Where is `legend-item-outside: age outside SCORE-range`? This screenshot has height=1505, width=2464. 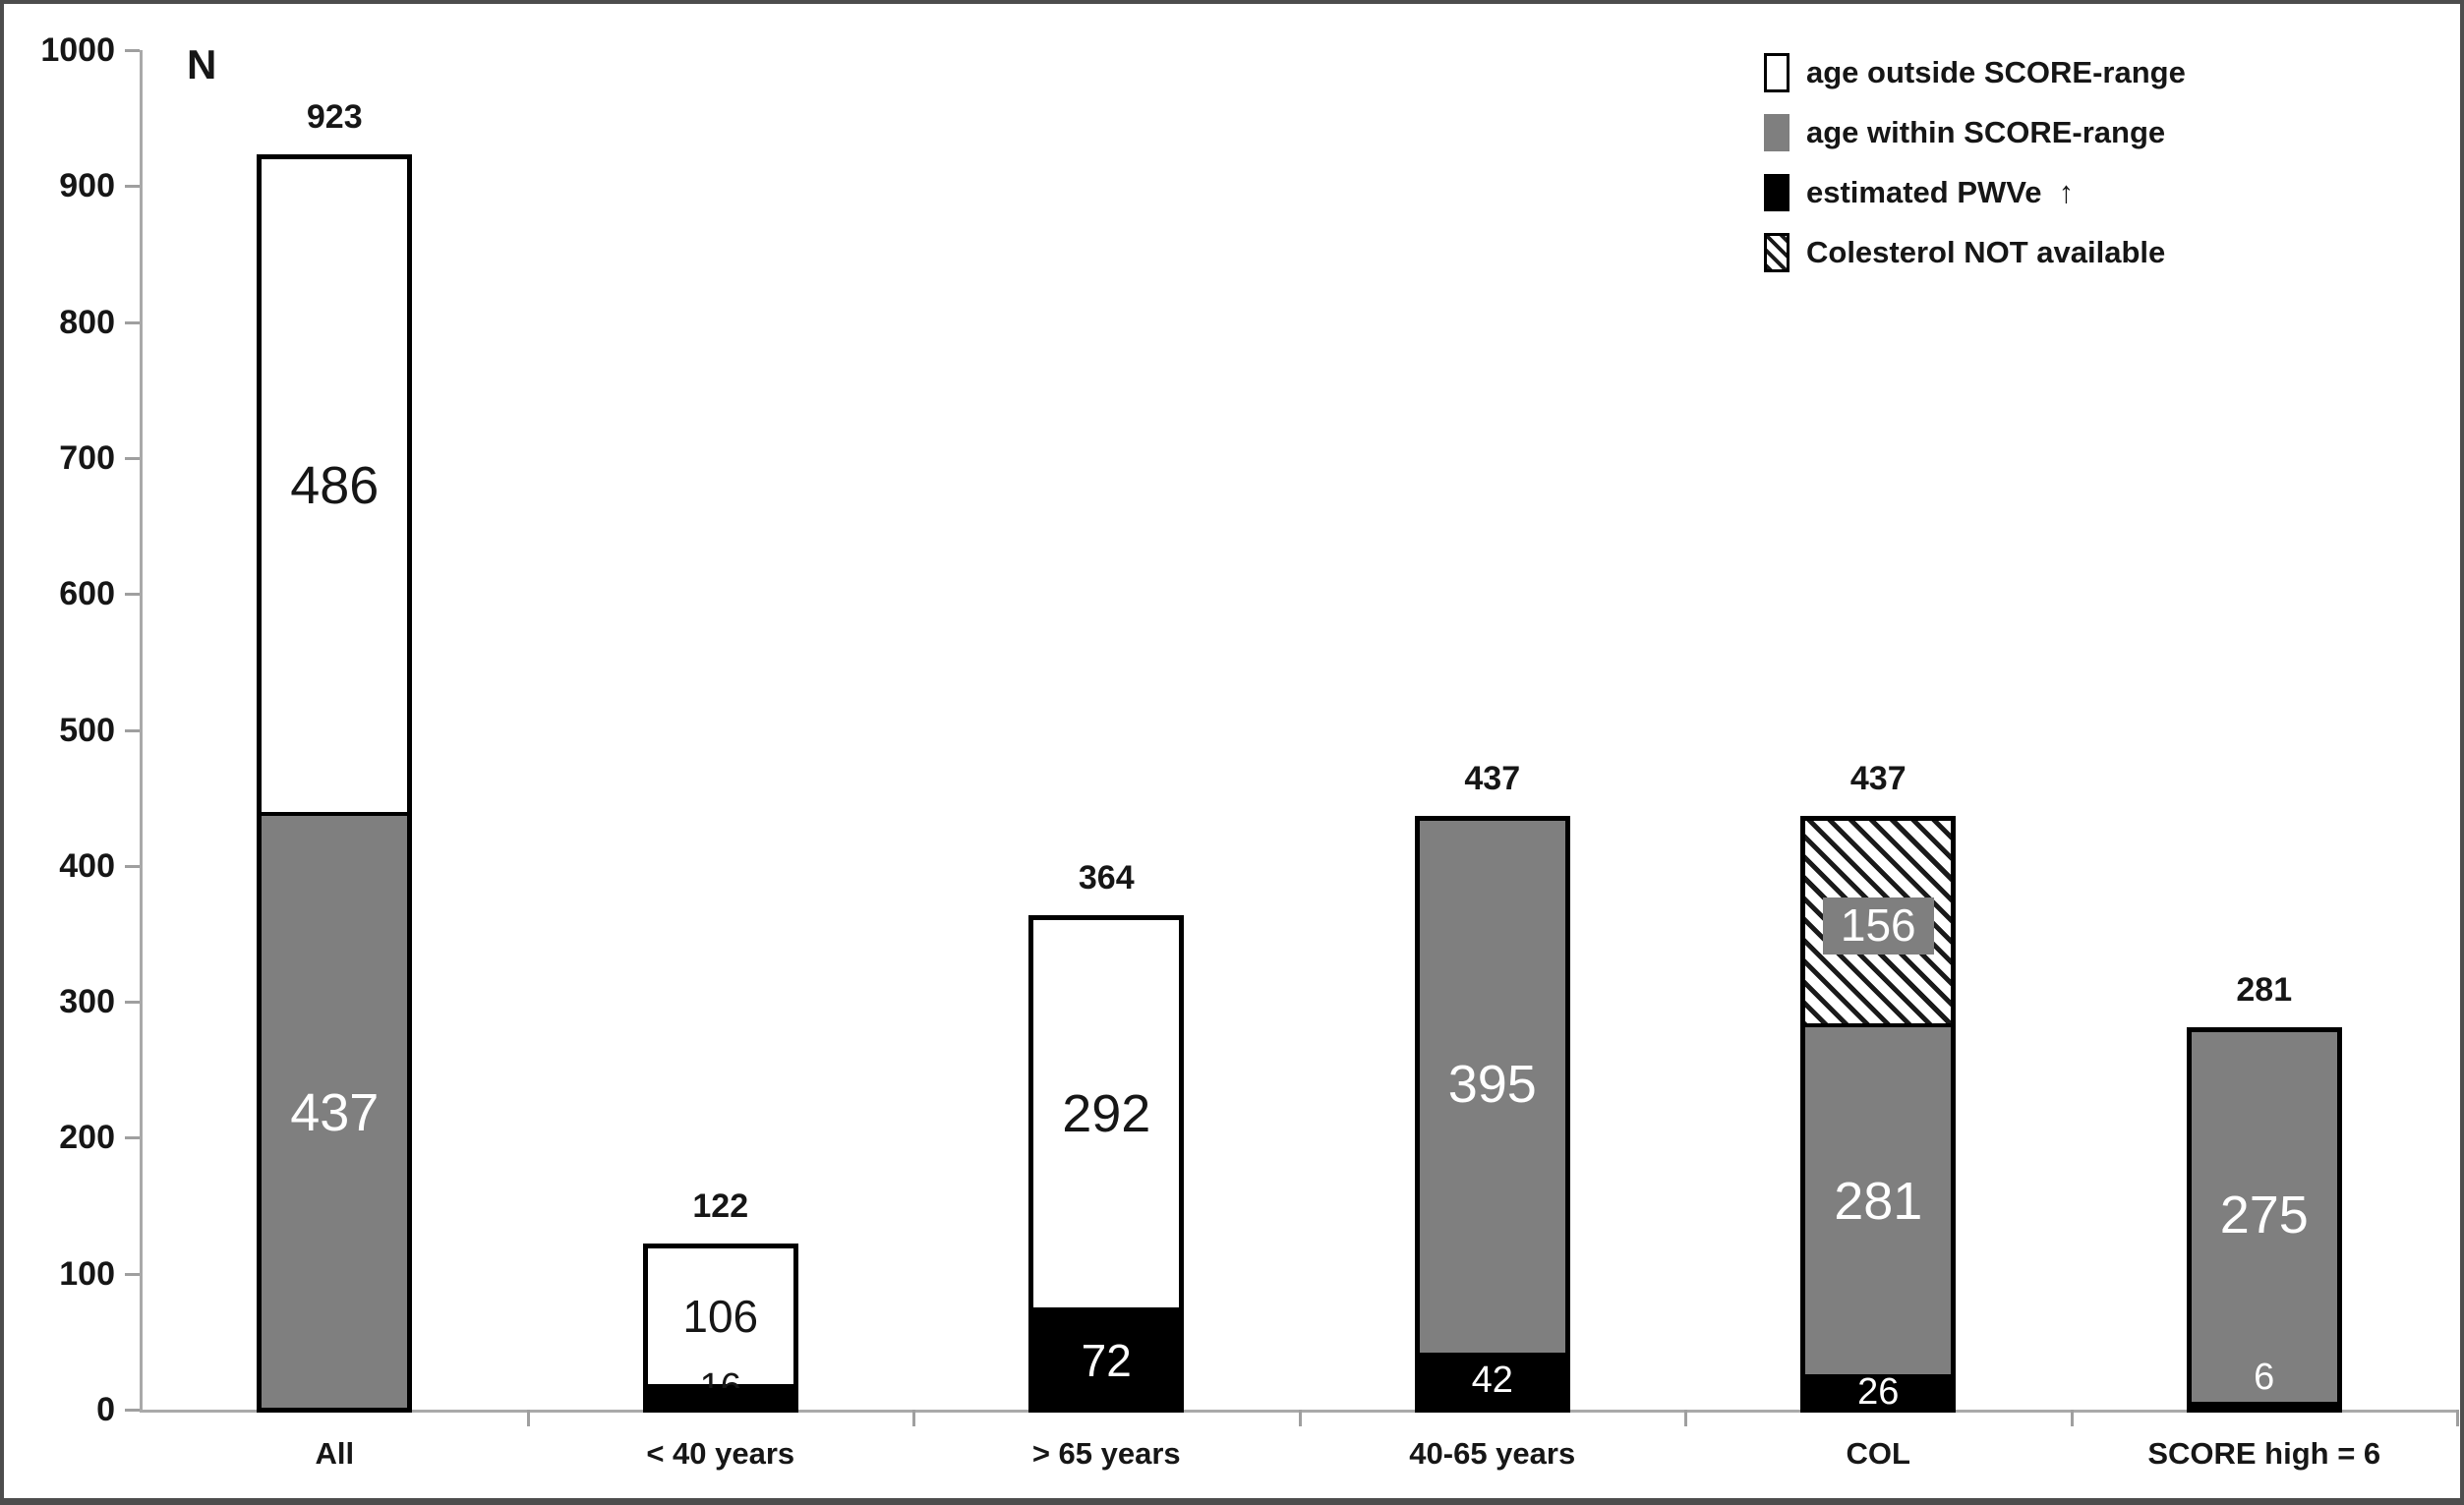 legend-item-outside: age outside SCORE-range is located at coordinates (1975, 72).